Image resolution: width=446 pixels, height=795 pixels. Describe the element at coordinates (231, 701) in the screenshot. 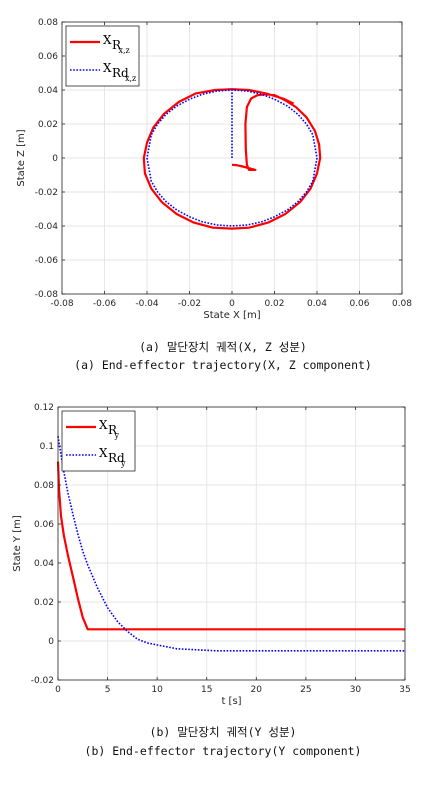

I see `x-axis-label: t [s]` at that location.